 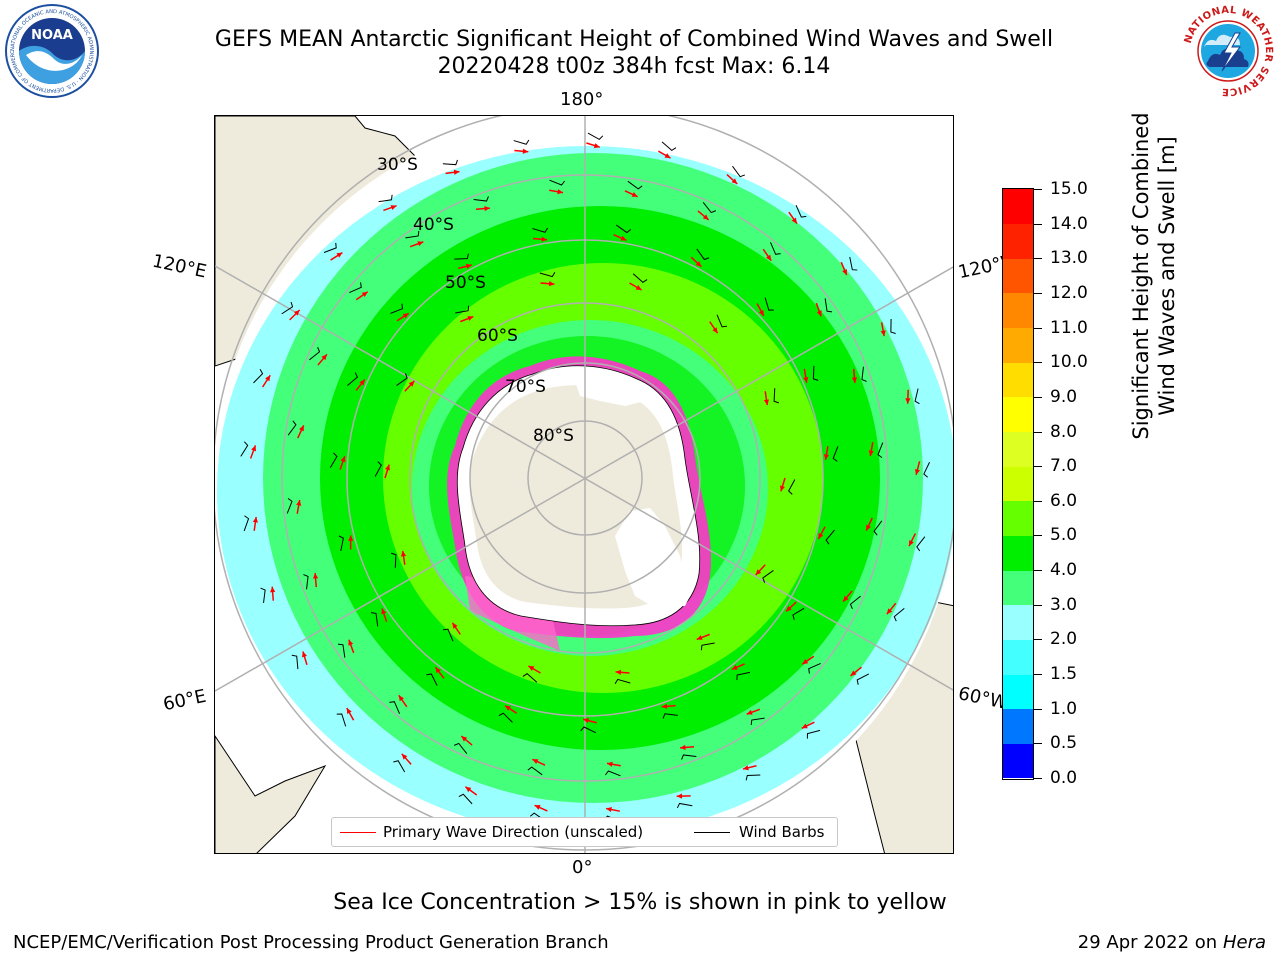 I want to click on antarctica, so click(x=579, y=503).